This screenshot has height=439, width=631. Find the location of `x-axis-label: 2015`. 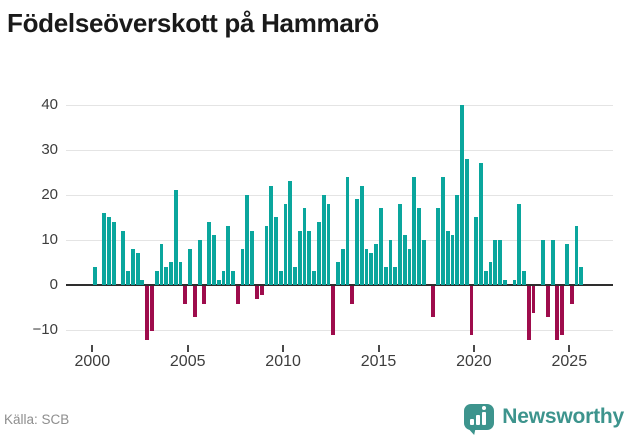

x-axis-label: 2015 is located at coordinates (378, 361).